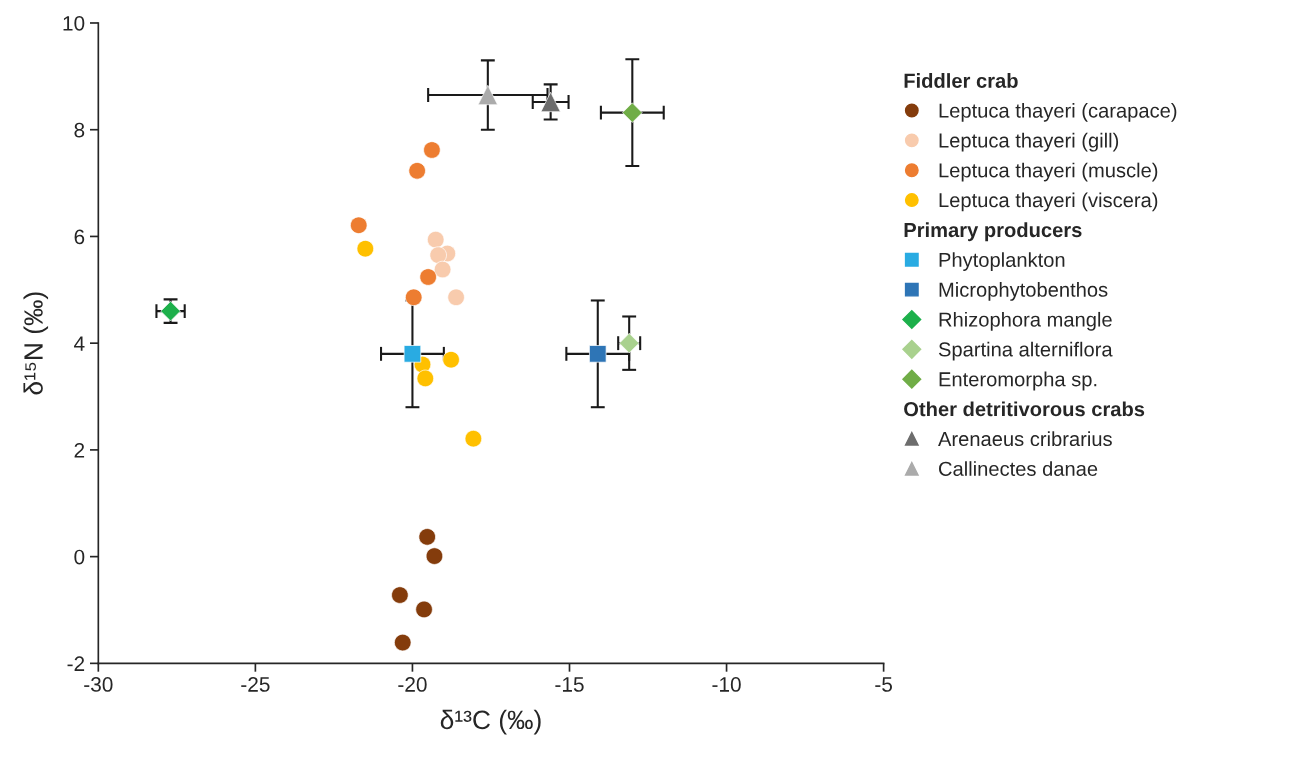 The height and width of the screenshot is (766, 1311). Describe the element at coordinates (961, 80) in the screenshot. I see `text: Fiddler crab` at that location.